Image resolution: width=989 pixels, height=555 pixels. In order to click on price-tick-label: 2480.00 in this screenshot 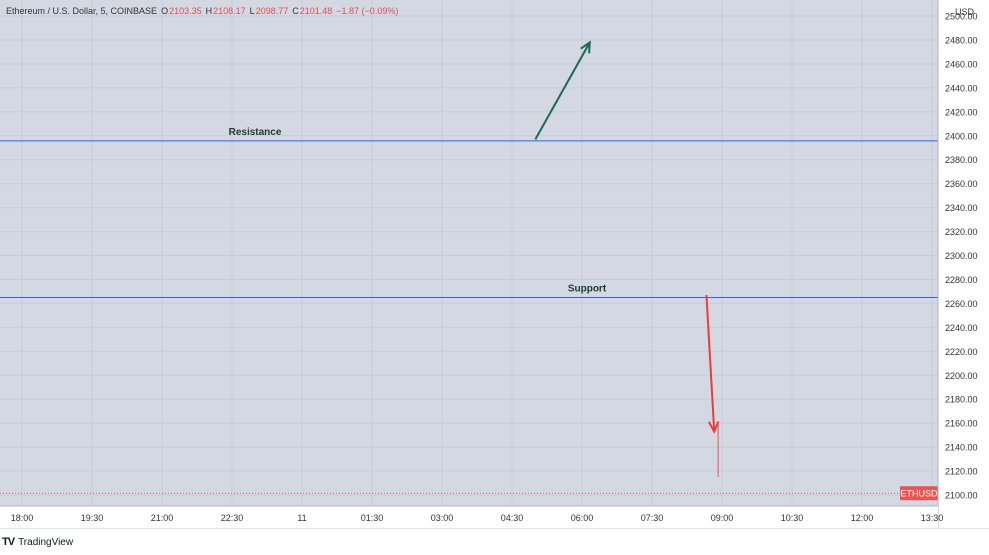, I will do `click(961, 41)`.